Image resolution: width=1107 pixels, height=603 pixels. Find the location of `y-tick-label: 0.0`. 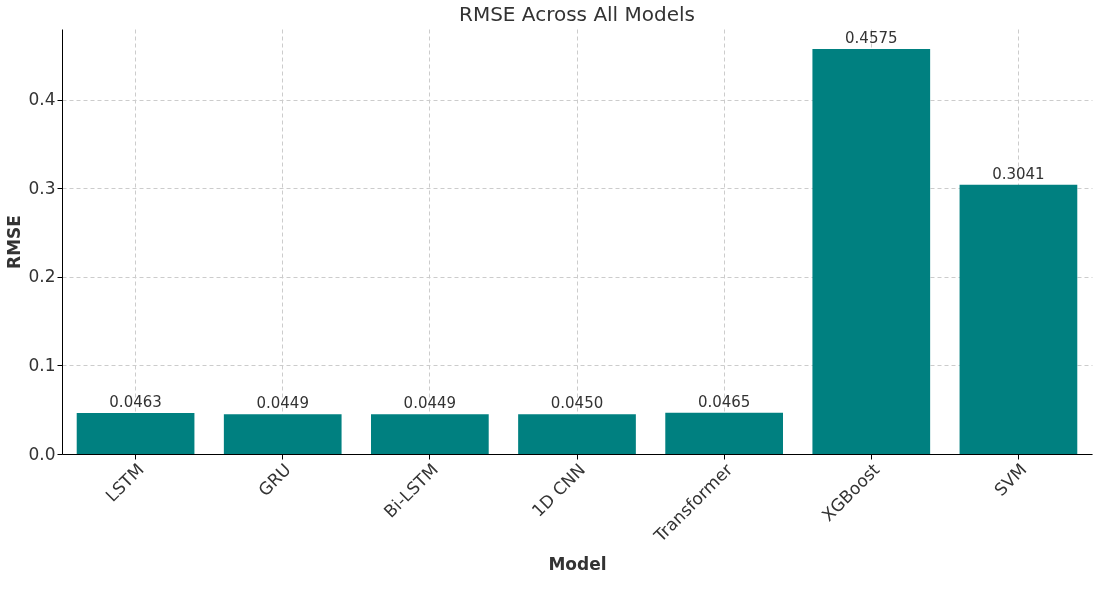

y-tick-label: 0.0 is located at coordinates (42, 453).